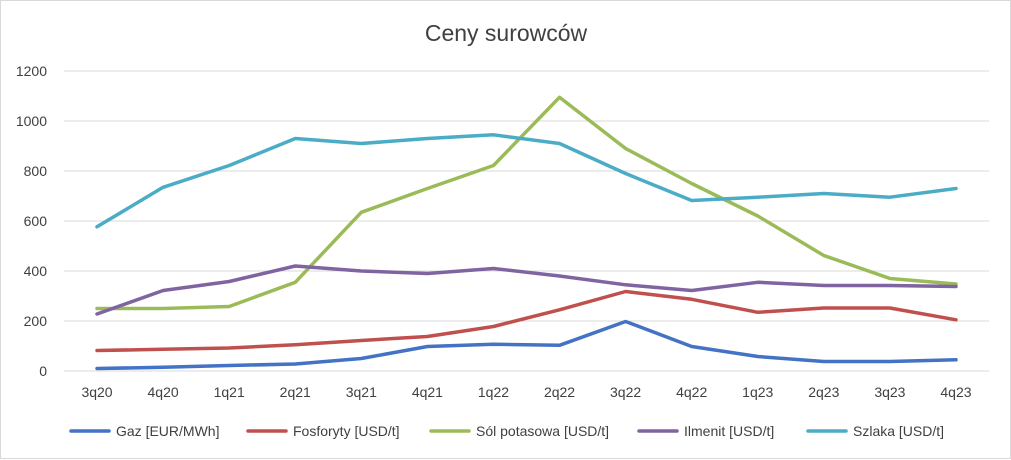  I want to click on legend-label: Sól potasowa [USD/t], so click(542, 431).